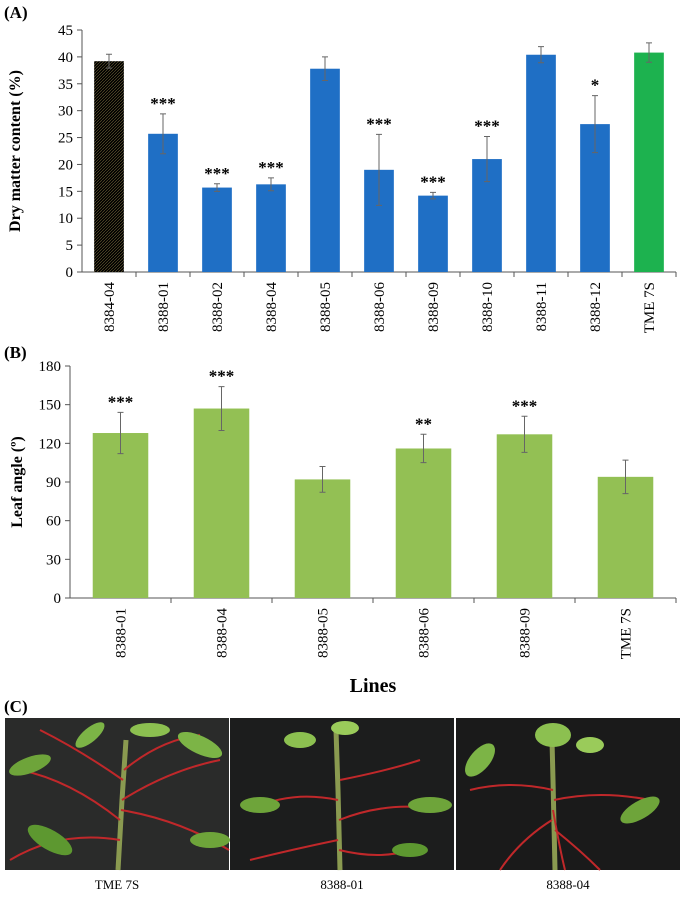  What do you see at coordinates (50, 444) in the screenshot?
I see `y-tick-label: 120` at bounding box center [50, 444].